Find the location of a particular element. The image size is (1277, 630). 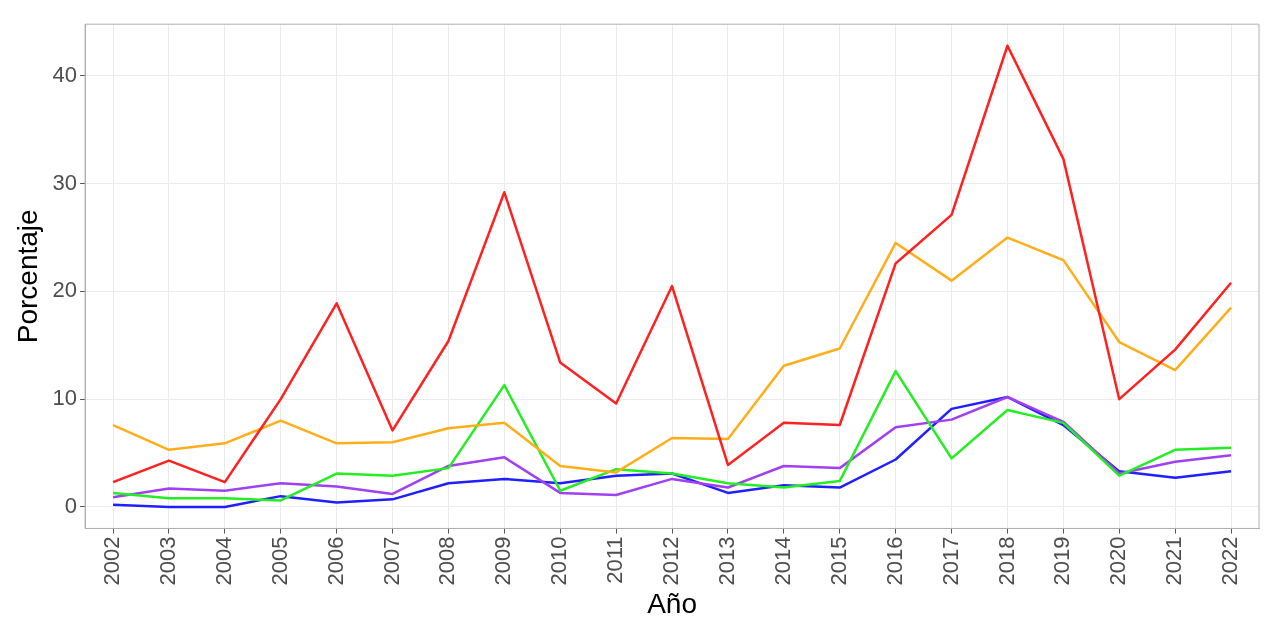

x-tick-label: 2016 is located at coordinates (894, 561).